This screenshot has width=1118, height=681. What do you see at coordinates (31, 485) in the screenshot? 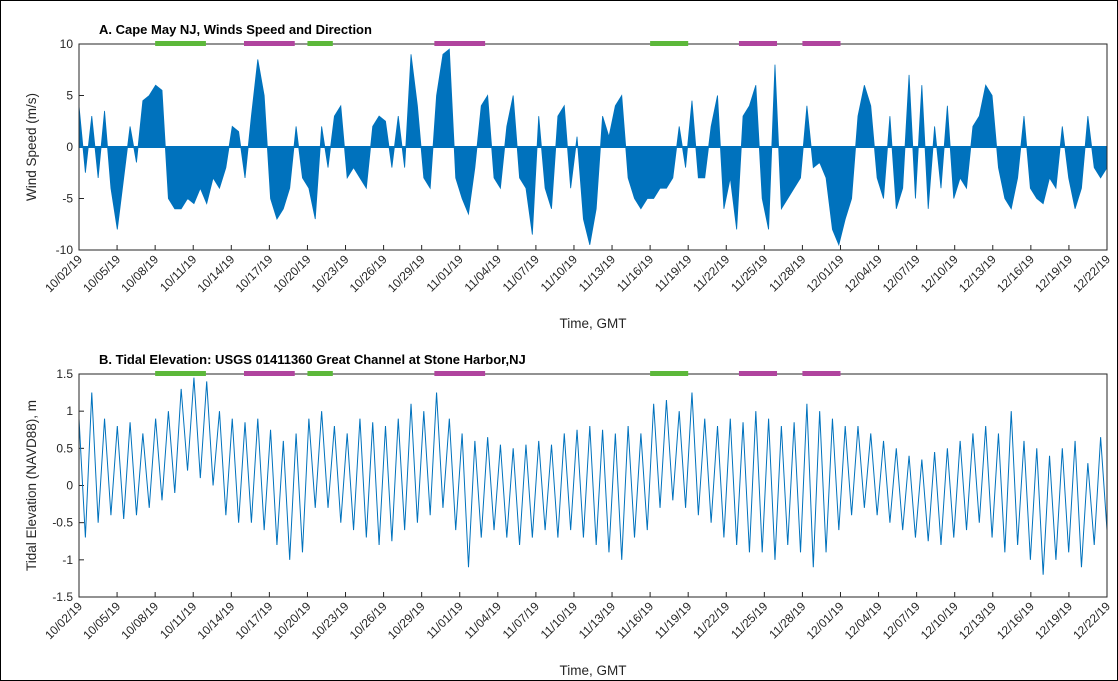
I see `y-axis-label: Tidal Elevation (NAVD88), m` at bounding box center [31, 485].